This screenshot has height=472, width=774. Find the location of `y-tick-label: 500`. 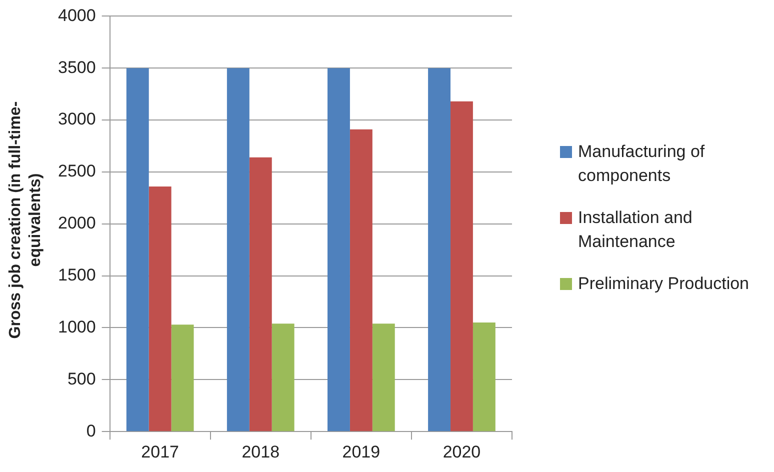

y-tick-label: 500 is located at coordinates (81, 378).